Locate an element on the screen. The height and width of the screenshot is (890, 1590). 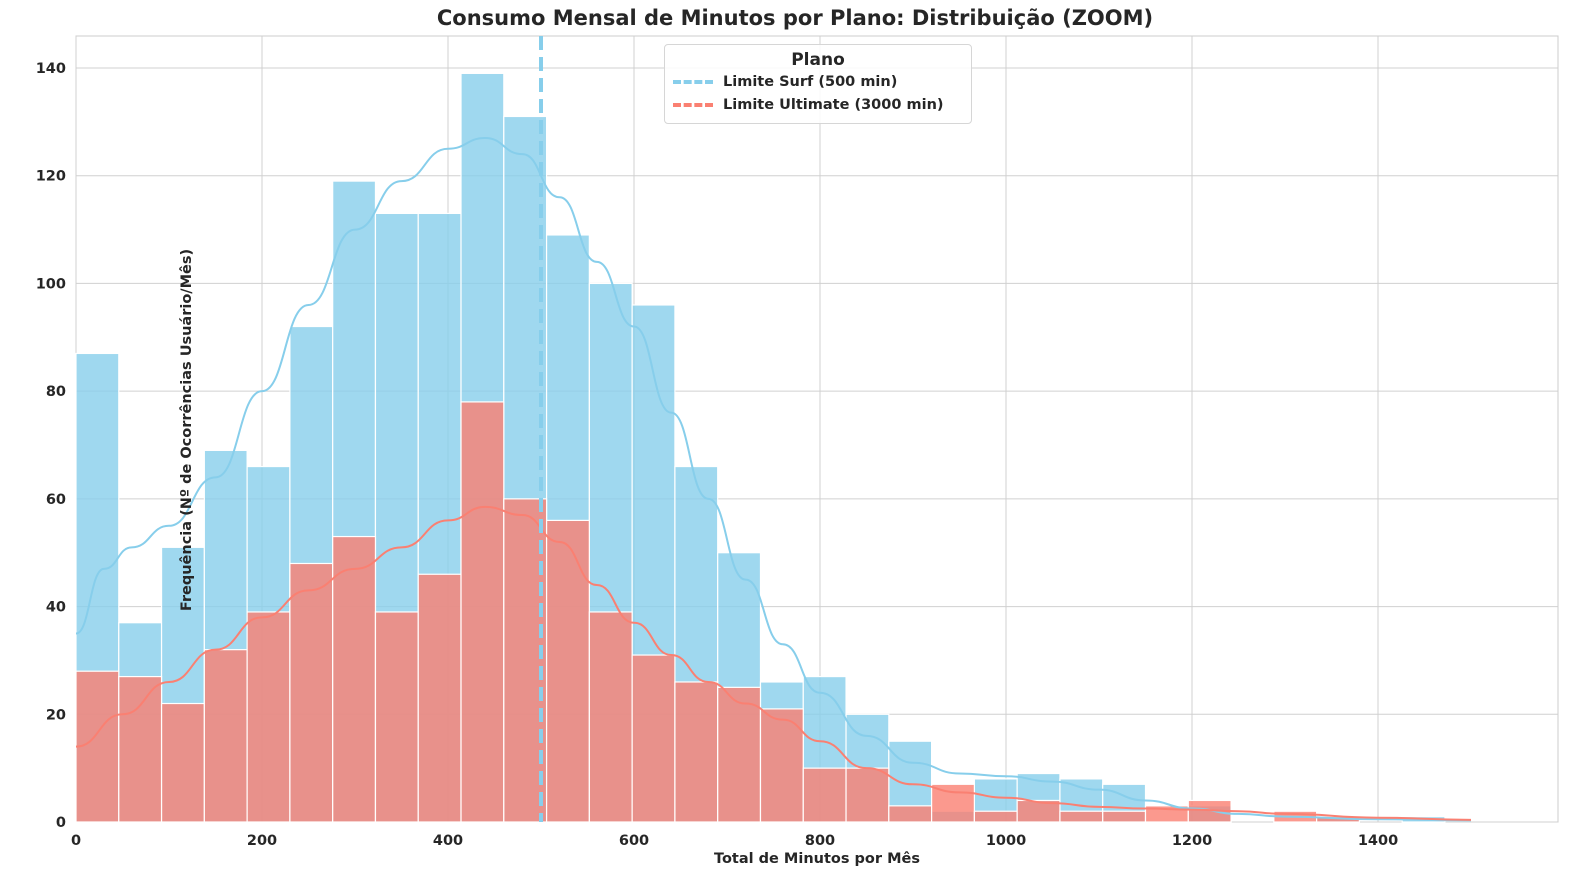
legend-entry-ultimate: Limite Ultimate (3000 min) is located at coordinates (822, 104).